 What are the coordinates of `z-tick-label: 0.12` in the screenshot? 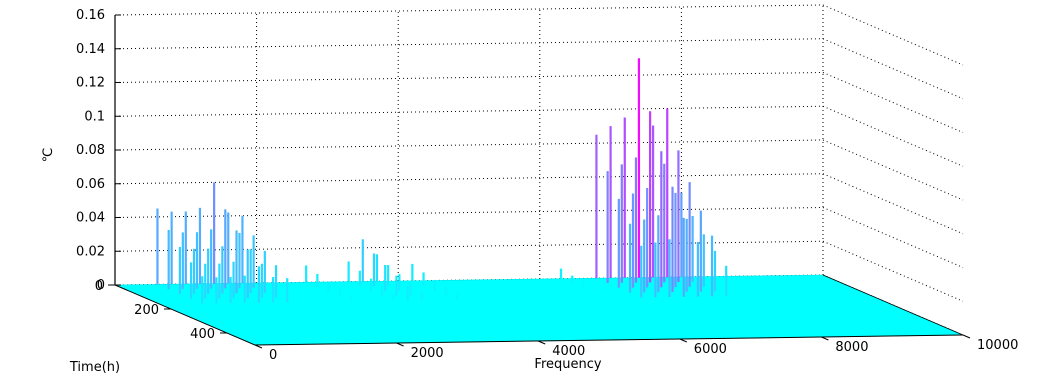 It's located at (90, 83).